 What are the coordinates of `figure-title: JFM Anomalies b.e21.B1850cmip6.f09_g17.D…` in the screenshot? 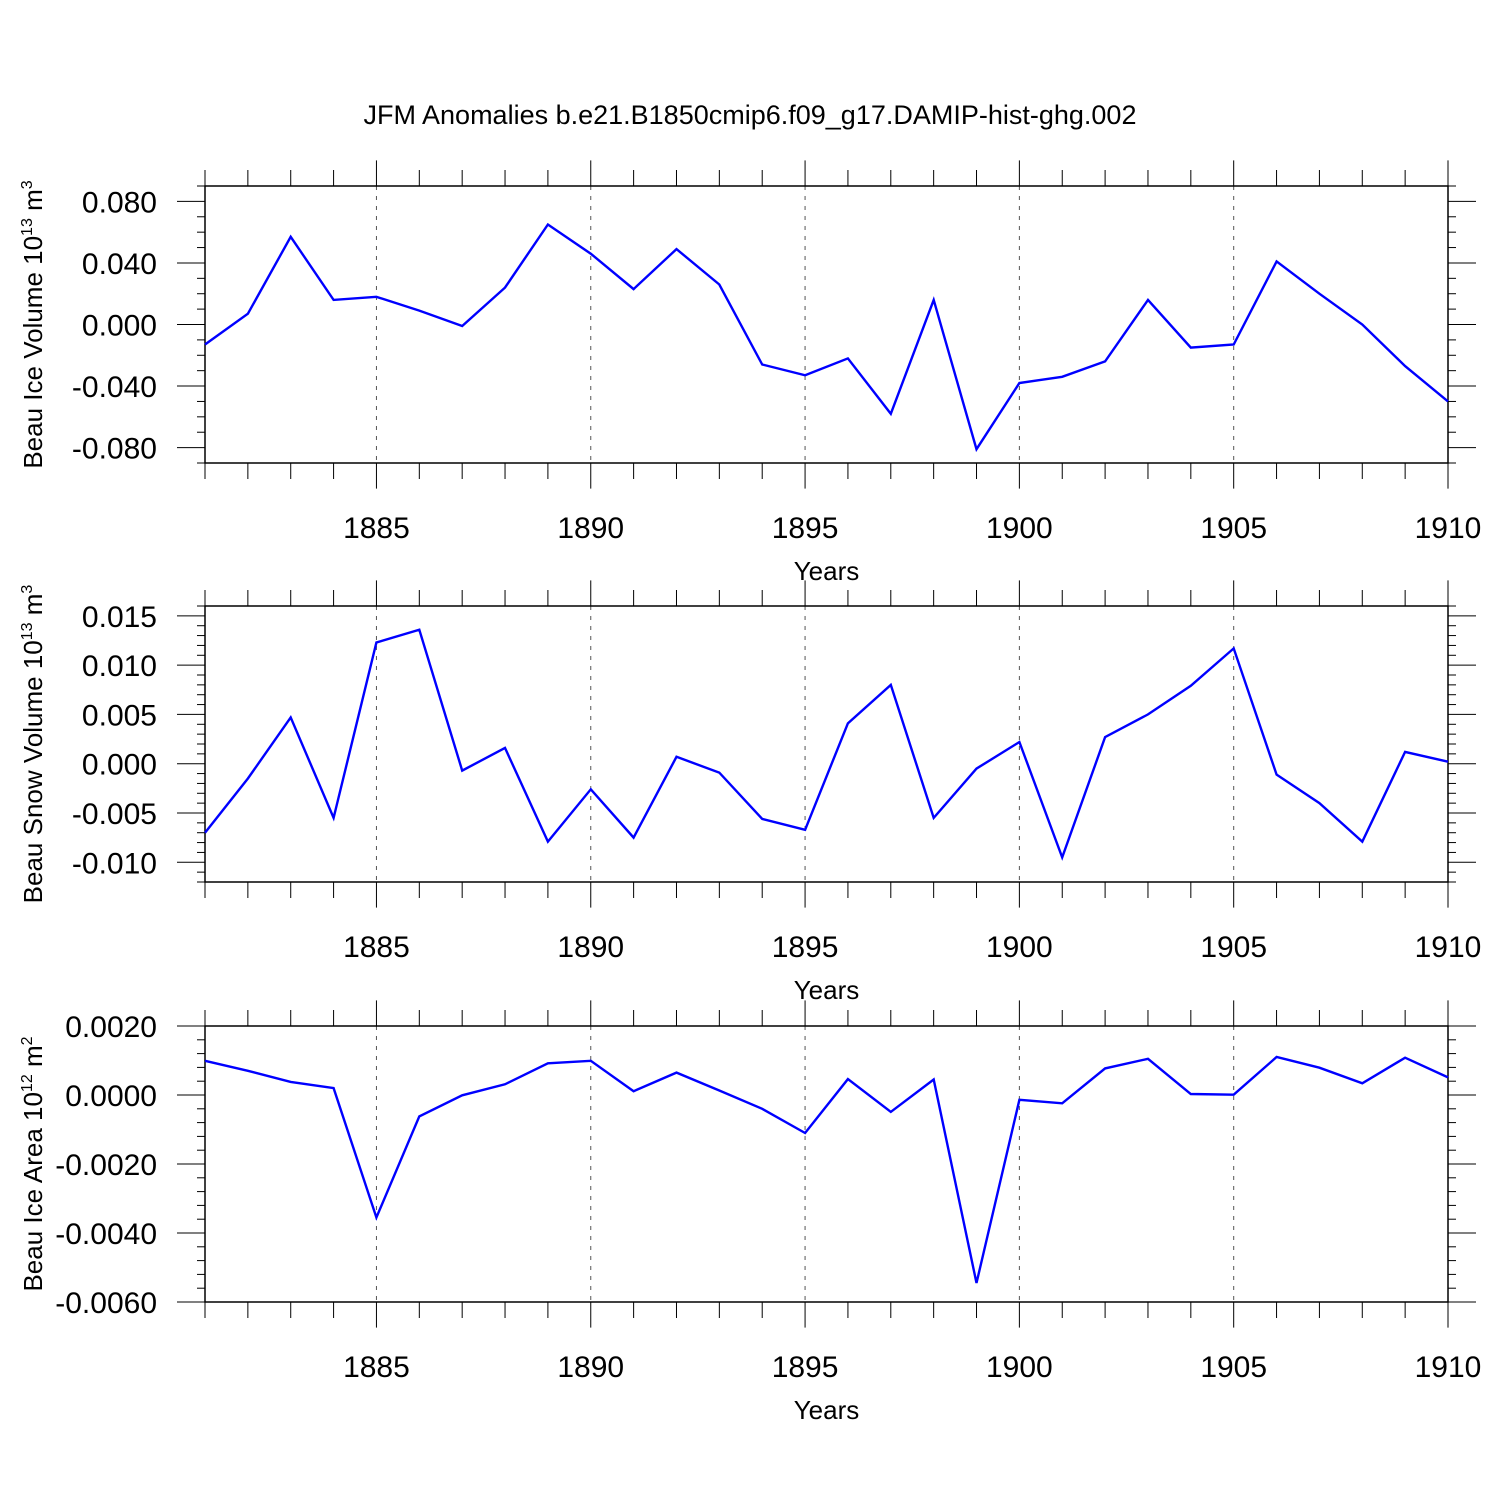 It's located at (750, 115).